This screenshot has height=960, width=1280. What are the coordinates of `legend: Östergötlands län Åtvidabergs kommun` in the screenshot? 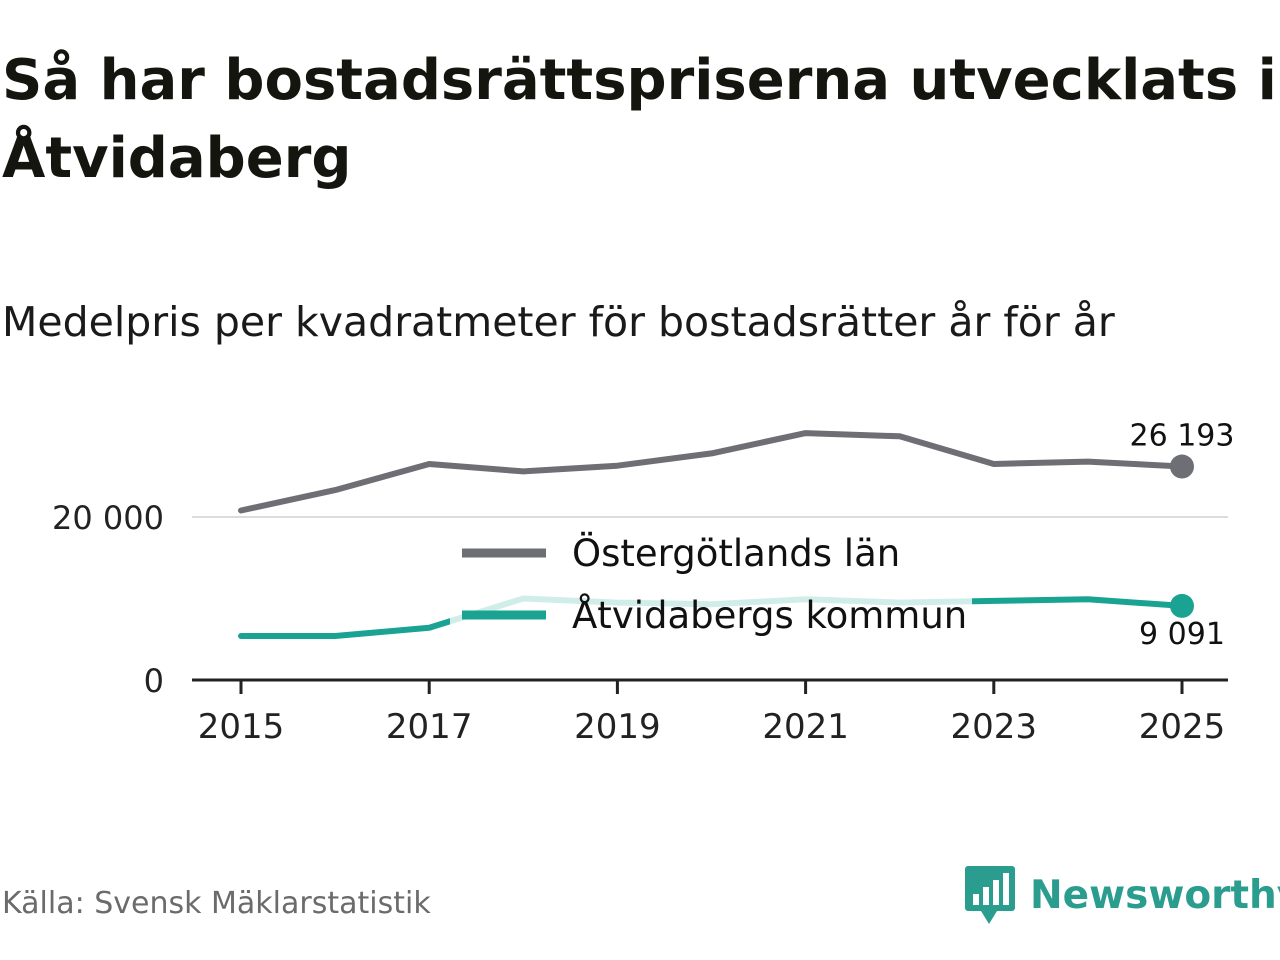 It's located at (711, 582).